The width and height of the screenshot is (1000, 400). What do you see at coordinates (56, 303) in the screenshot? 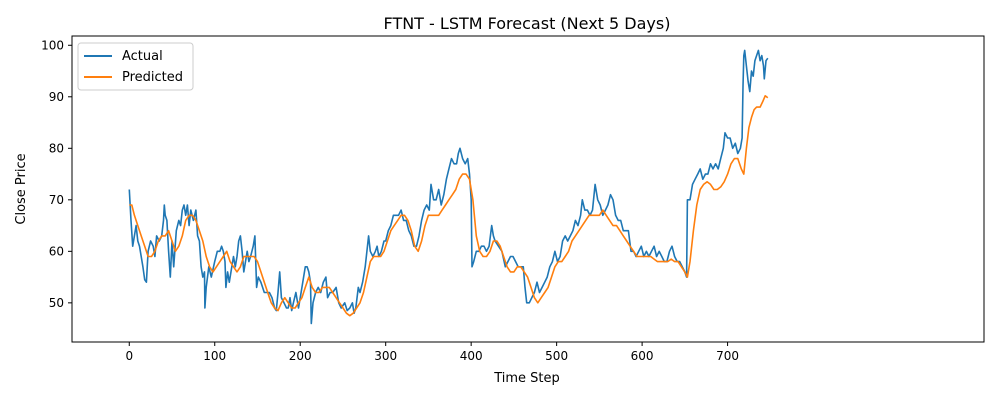
I see `y-tick-label: 50` at bounding box center [56, 303].